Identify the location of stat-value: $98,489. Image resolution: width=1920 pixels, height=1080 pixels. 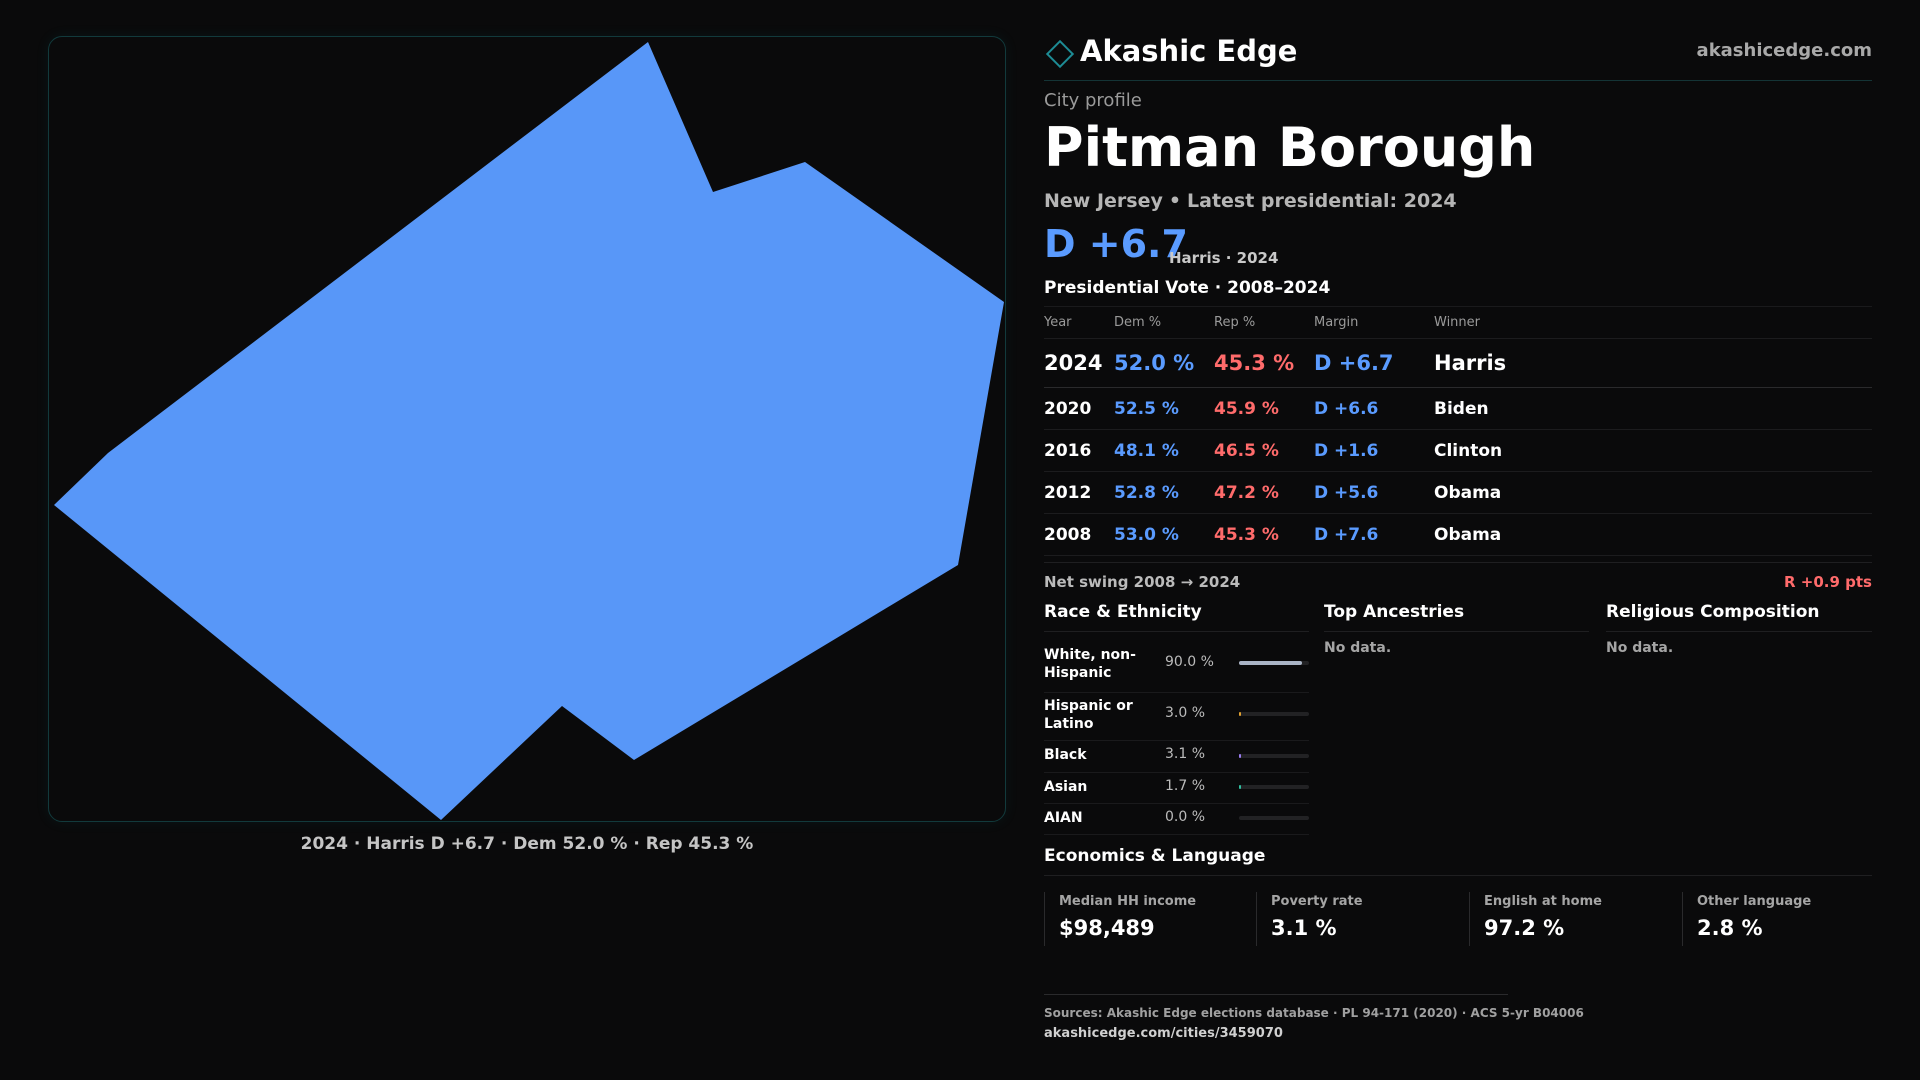
(1107, 928).